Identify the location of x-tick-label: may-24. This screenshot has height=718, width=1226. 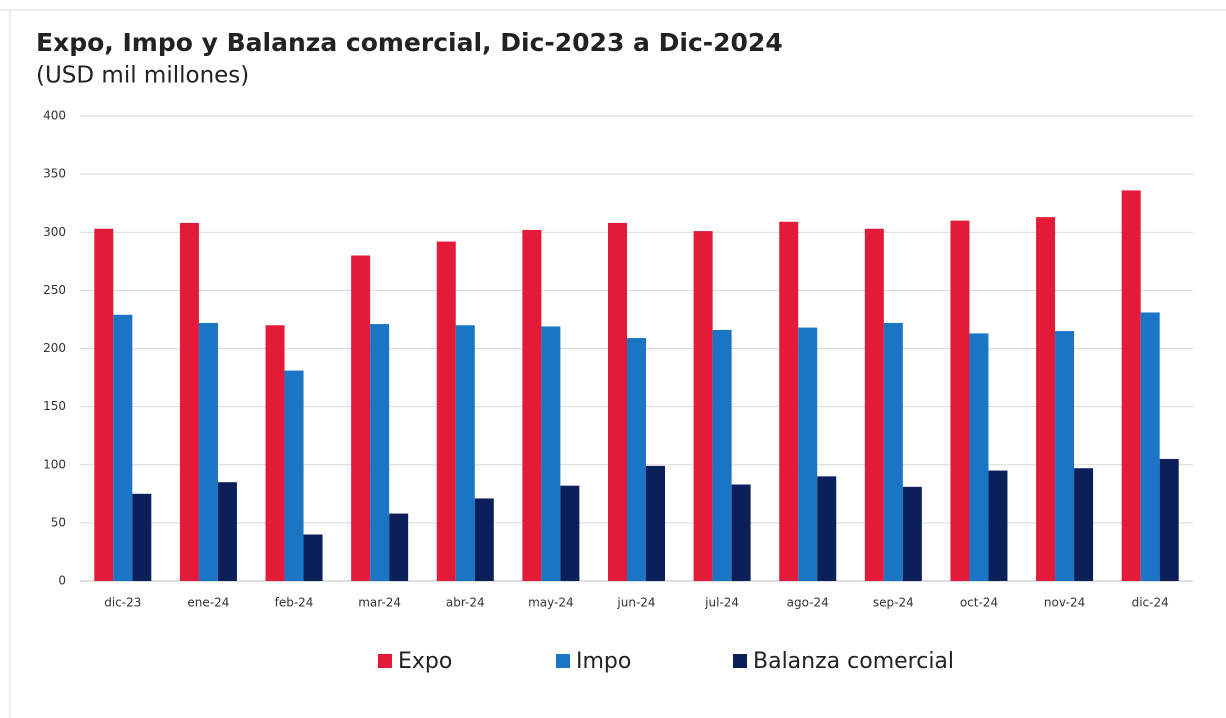
(551, 603).